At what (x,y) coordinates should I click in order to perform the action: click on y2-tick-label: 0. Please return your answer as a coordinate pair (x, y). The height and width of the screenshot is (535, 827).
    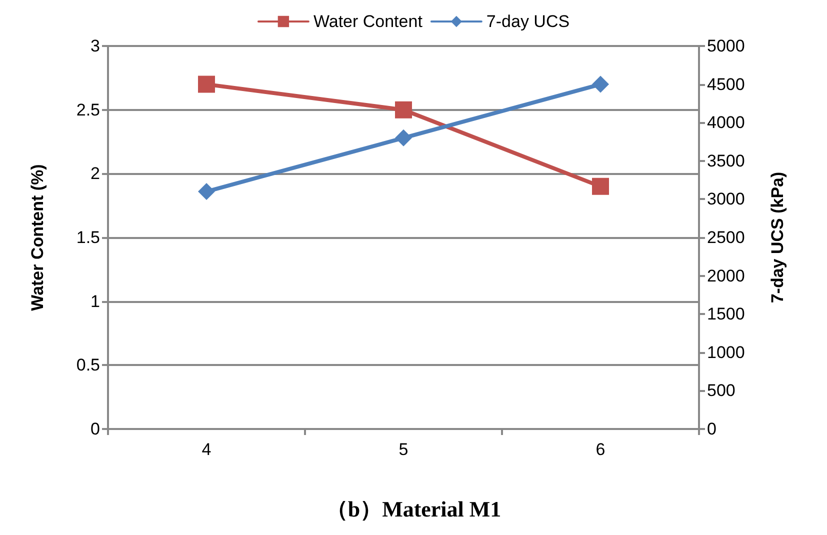
    Looking at the image, I should click on (711, 429).